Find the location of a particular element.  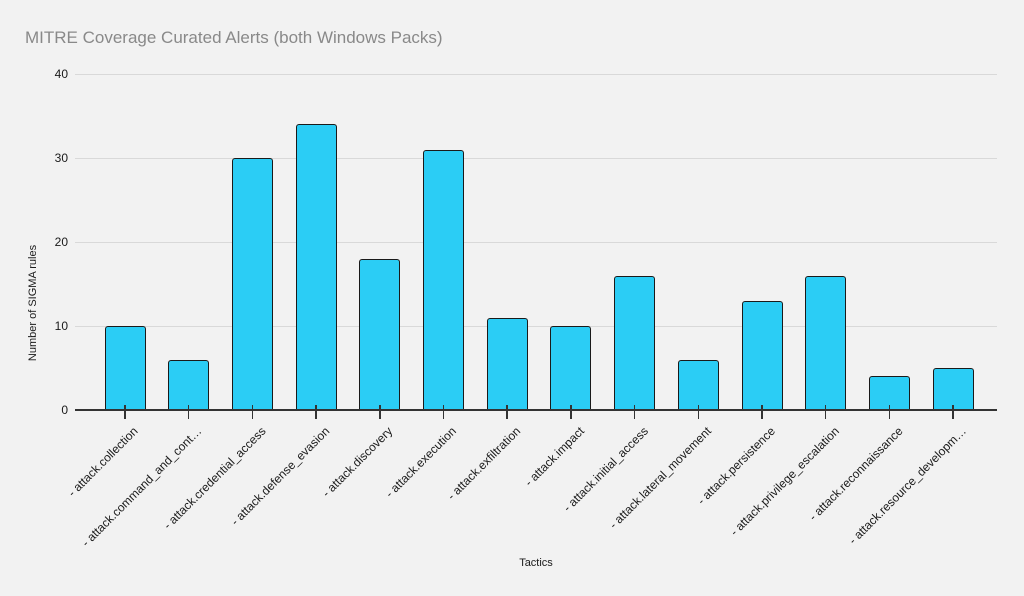

x-tick-label: - attack.impact is located at coordinates (554, 457).